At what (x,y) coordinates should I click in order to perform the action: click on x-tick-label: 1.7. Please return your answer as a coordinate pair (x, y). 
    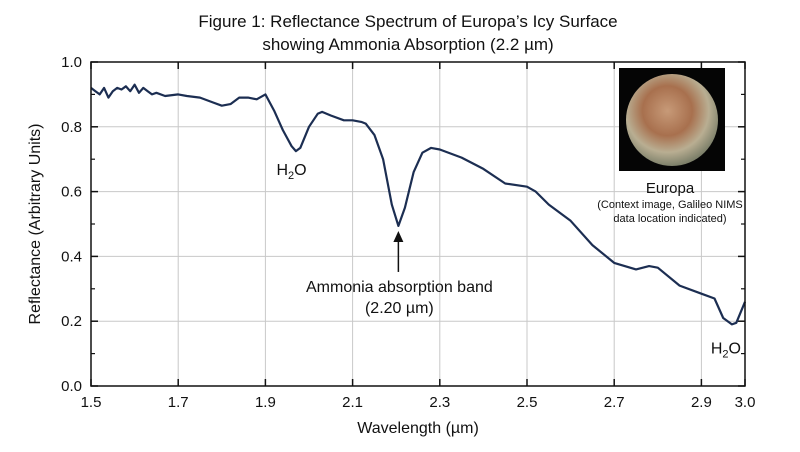
    Looking at the image, I should click on (178, 402).